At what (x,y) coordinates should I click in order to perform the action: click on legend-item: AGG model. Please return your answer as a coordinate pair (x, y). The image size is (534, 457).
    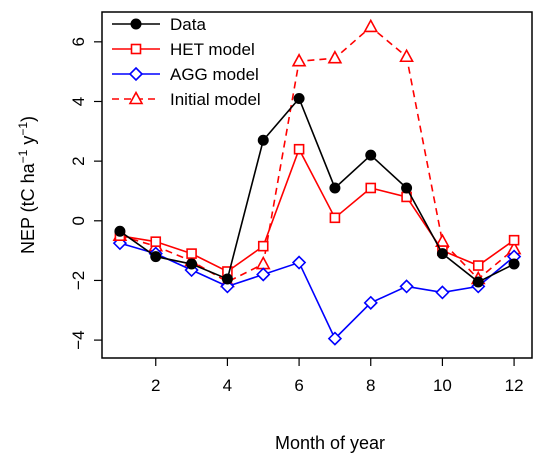
    Looking at the image, I should click on (185, 74).